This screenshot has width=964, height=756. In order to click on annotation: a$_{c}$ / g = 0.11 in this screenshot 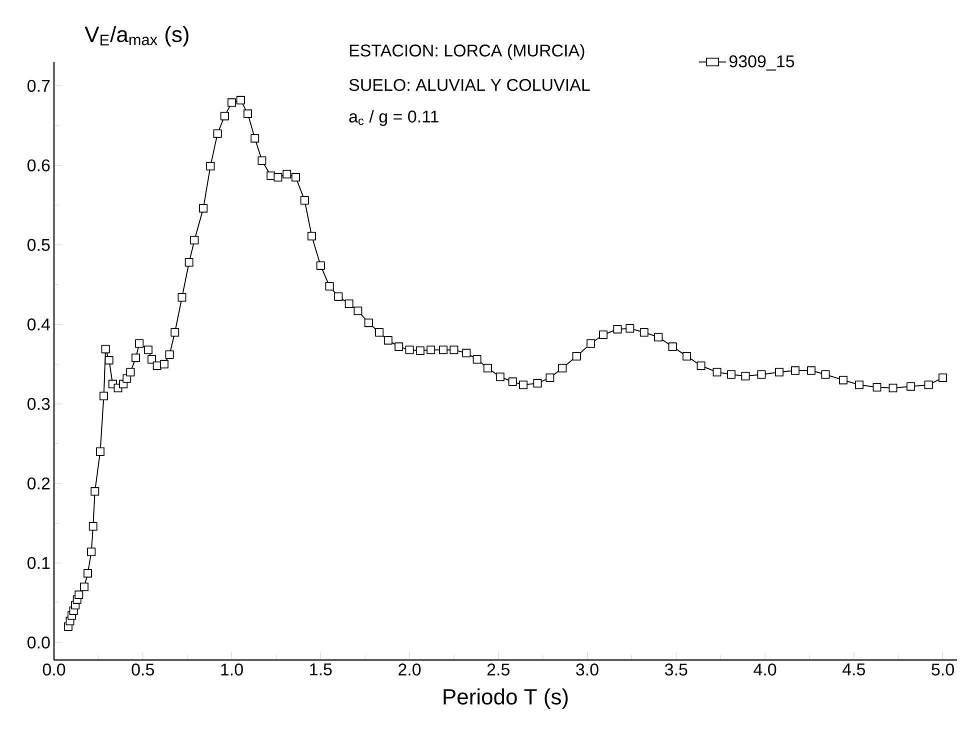, I will do `click(393, 118)`.